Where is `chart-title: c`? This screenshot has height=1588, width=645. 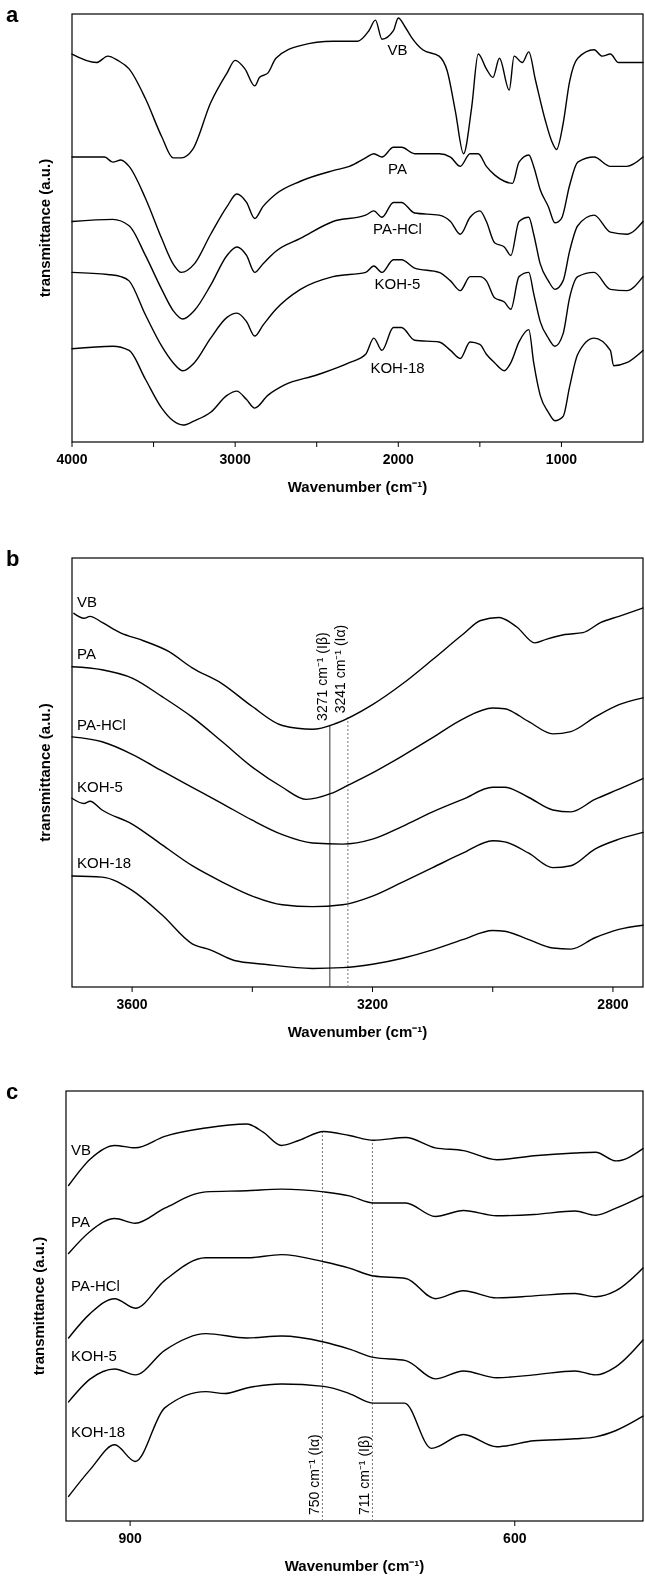 chart-title: c is located at coordinates (12, 1091).